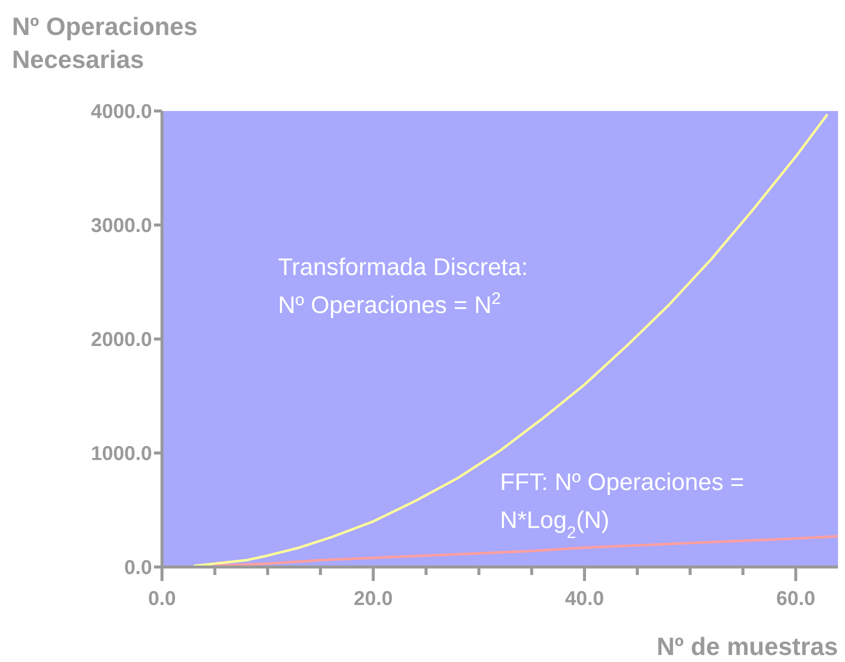 This screenshot has height=662, width=845. What do you see at coordinates (796, 599) in the screenshot?
I see `x-tick-label: 60.0` at bounding box center [796, 599].